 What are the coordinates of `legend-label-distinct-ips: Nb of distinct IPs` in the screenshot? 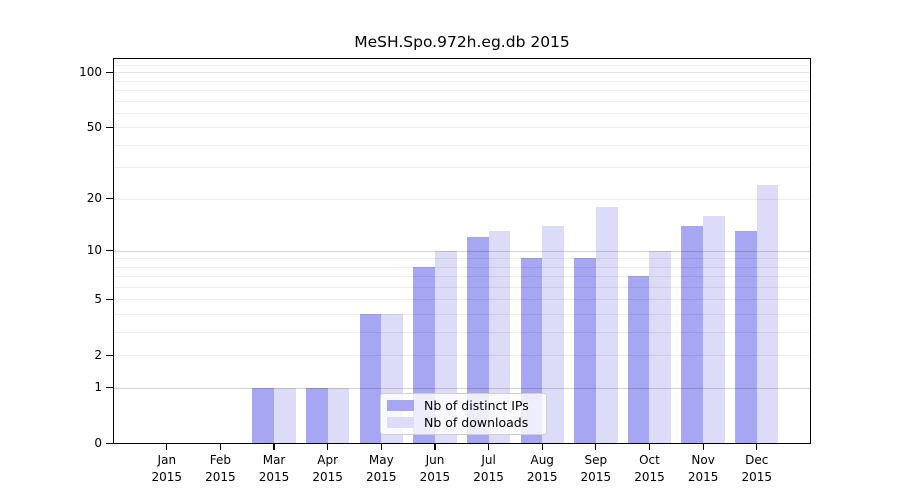 It's located at (476, 405).